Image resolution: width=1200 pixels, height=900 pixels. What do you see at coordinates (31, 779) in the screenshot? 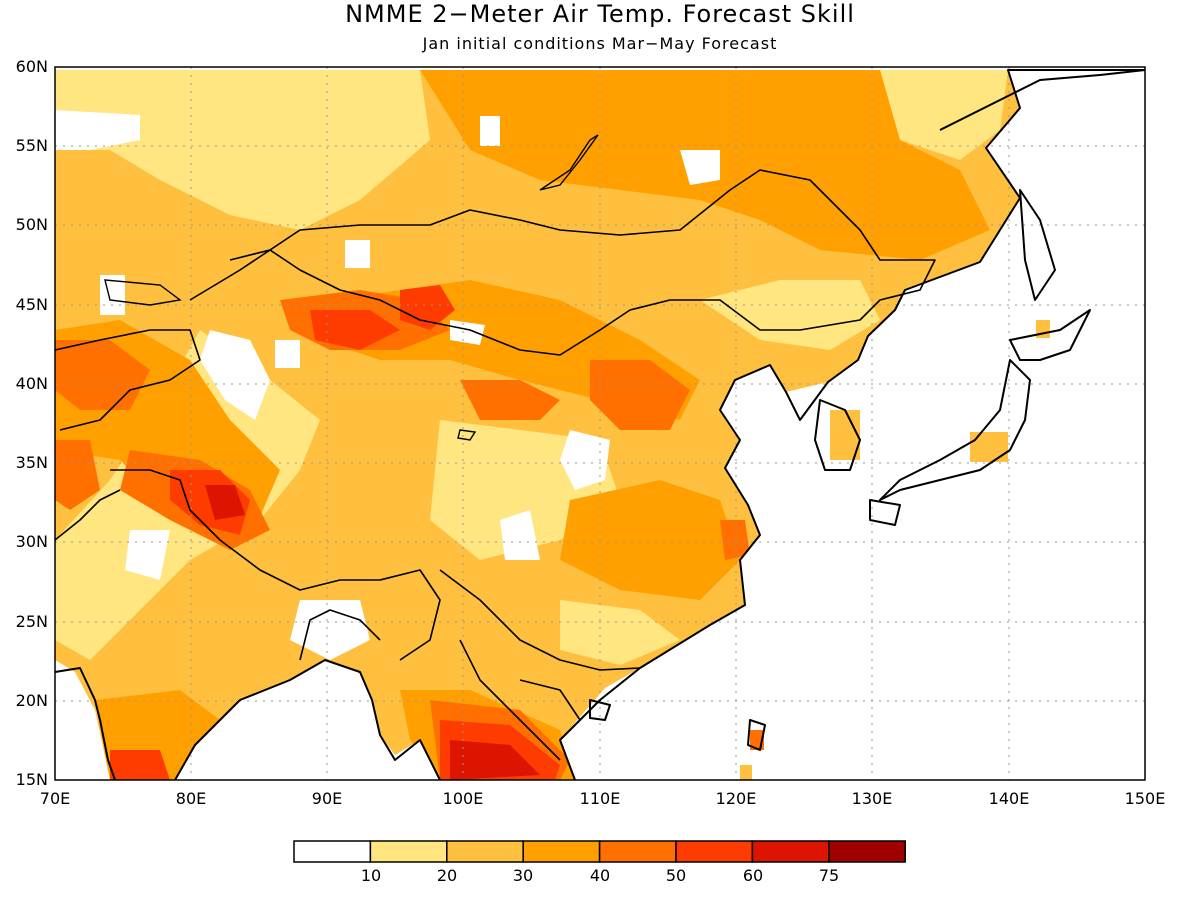
I see `lat-label: 15N` at bounding box center [31, 779].